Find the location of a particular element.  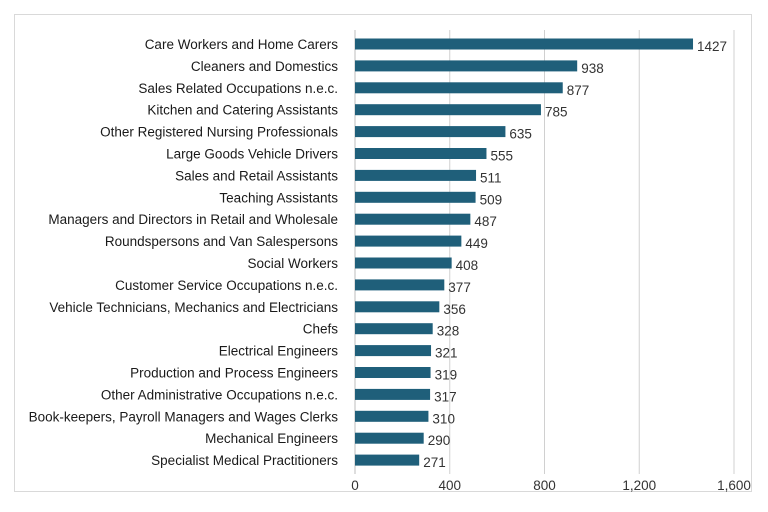

x-axis-tick-labels: 0 400 800 1,200 1,600 is located at coordinates (551, 485).